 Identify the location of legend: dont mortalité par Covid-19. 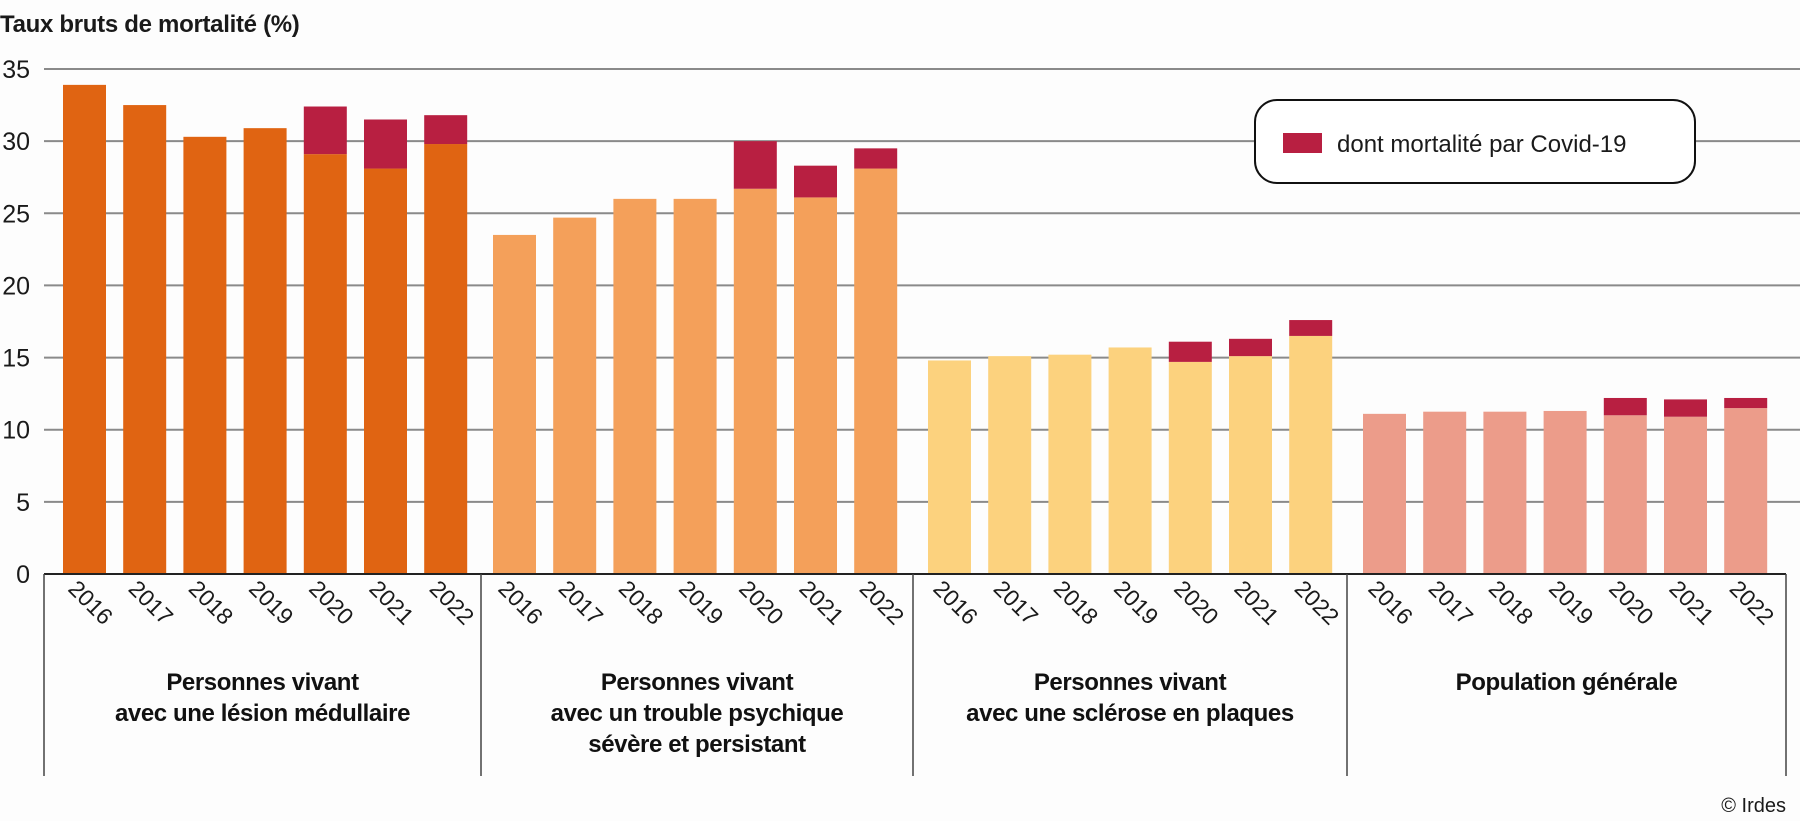
(1475, 141).